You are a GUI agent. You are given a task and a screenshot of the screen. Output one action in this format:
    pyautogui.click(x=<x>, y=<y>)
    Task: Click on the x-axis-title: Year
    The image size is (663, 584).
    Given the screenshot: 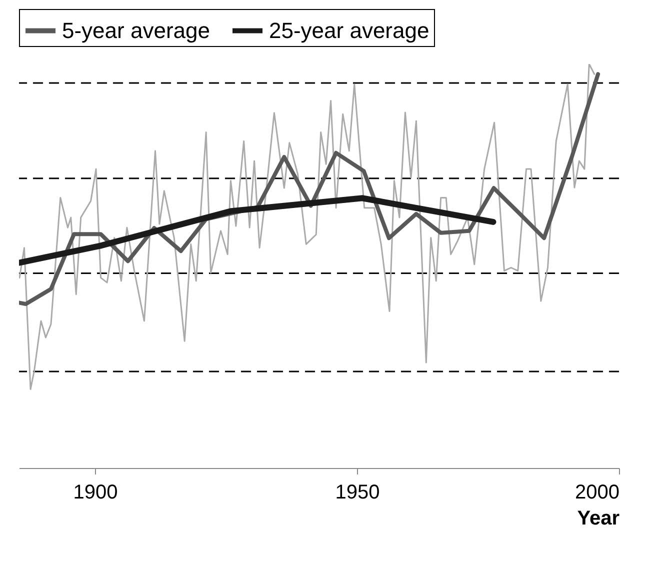 What is the action you would take?
    pyautogui.click(x=598, y=519)
    